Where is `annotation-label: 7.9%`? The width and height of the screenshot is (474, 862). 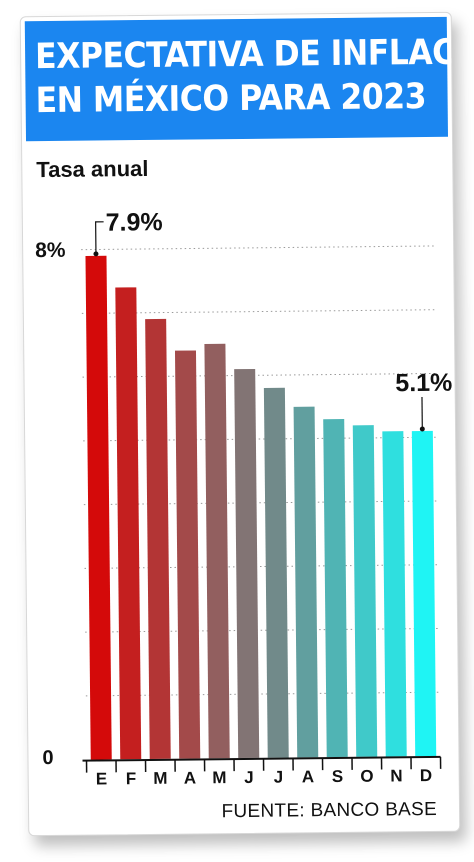
annotation-label: 7.9% is located at coordinates (133, 222).